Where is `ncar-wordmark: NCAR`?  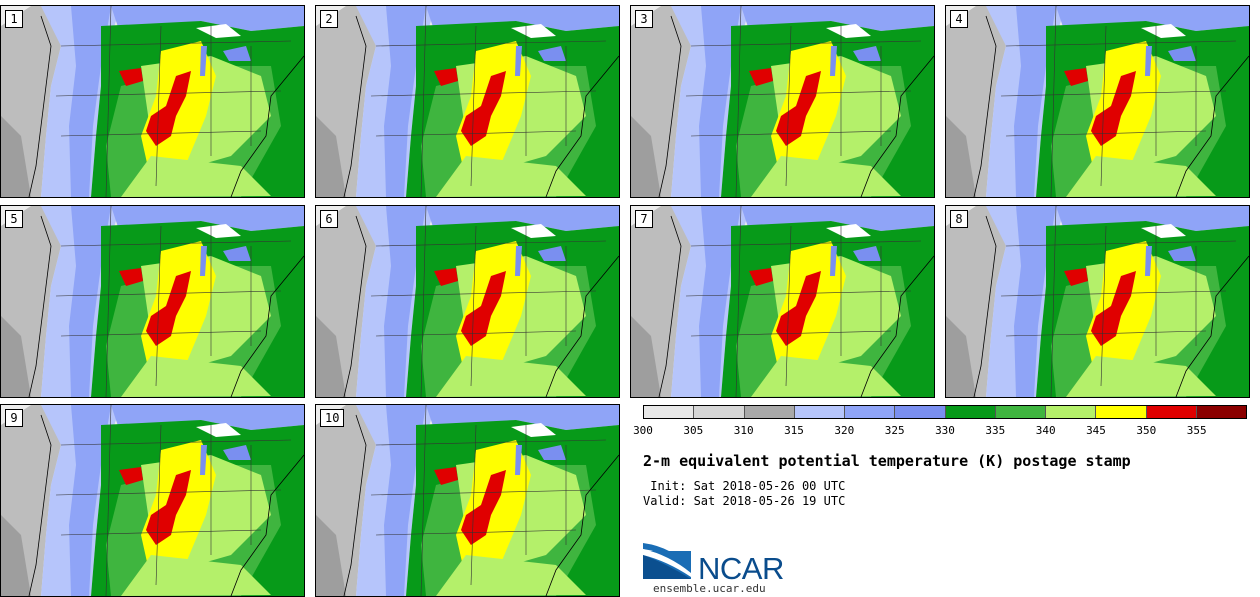 ncar-wordmark: NCAR is located at coordinates (741, 568).